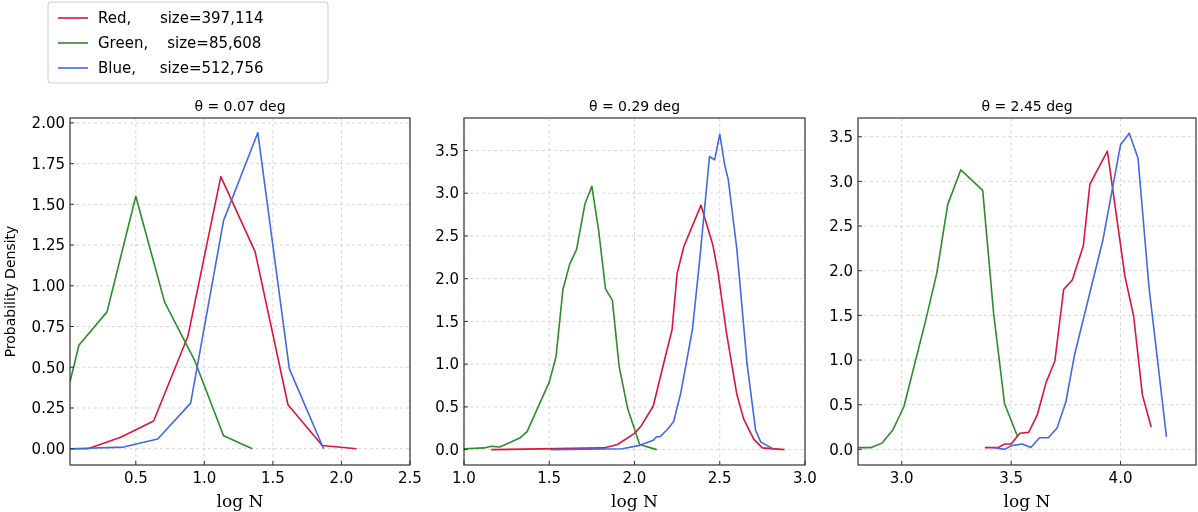 This screenshot has width=1198, height=512. What do you see at coordinates (48, 326) in the screenshot?
I see `y-tick-label: 0.75` at bounding box center [48, 326].